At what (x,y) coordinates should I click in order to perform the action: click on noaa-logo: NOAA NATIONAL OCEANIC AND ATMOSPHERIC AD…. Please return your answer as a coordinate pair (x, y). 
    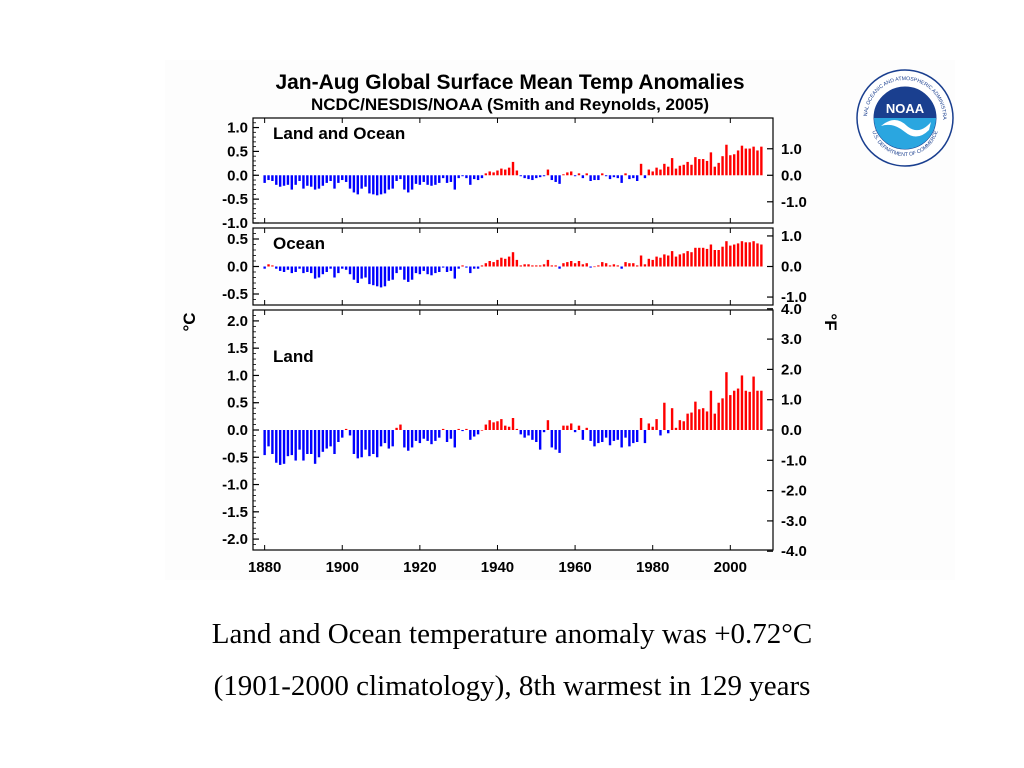
    Looking at the image, I should click on (904, 116).